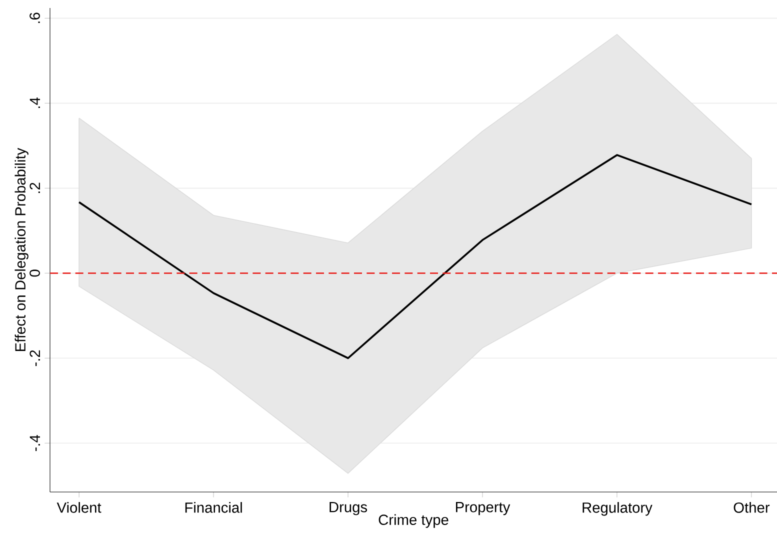 The width and height of the screenshot is (777, 544). Describe the element at coordinates (35, 273) in the screenshot. I see `y-tick-label: 0` at that location.